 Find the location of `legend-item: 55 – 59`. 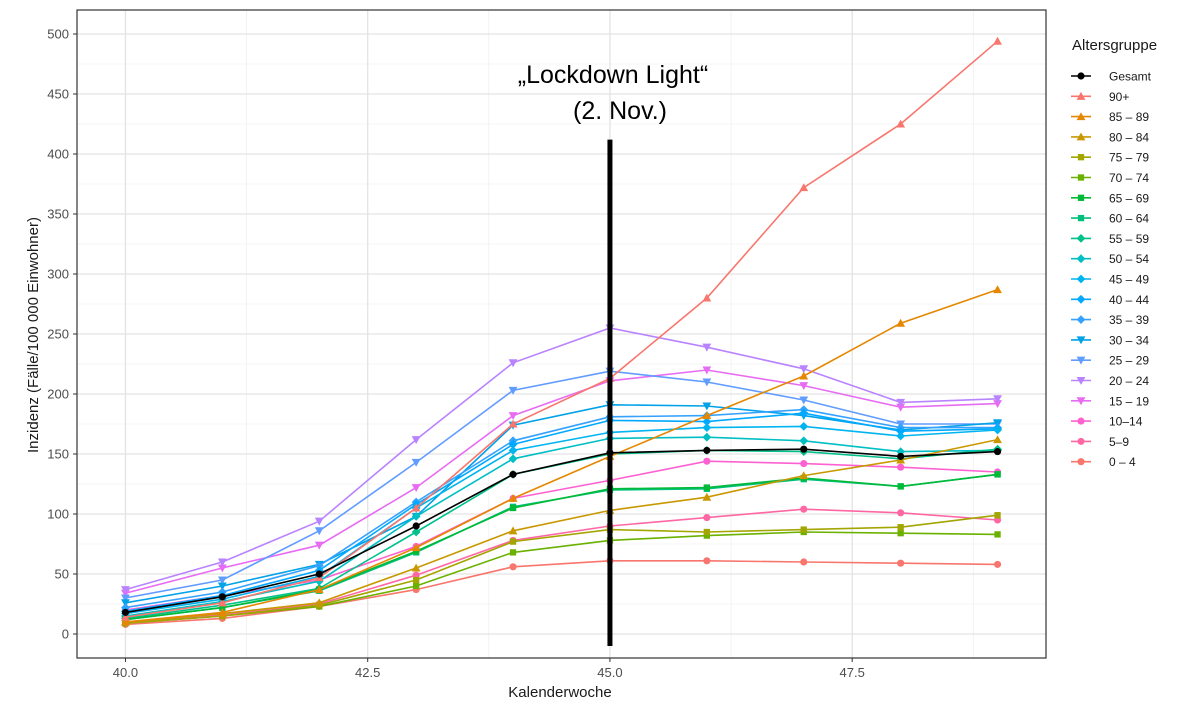

legend-item: 55 – 59 is located at coordinates (1110, 239).